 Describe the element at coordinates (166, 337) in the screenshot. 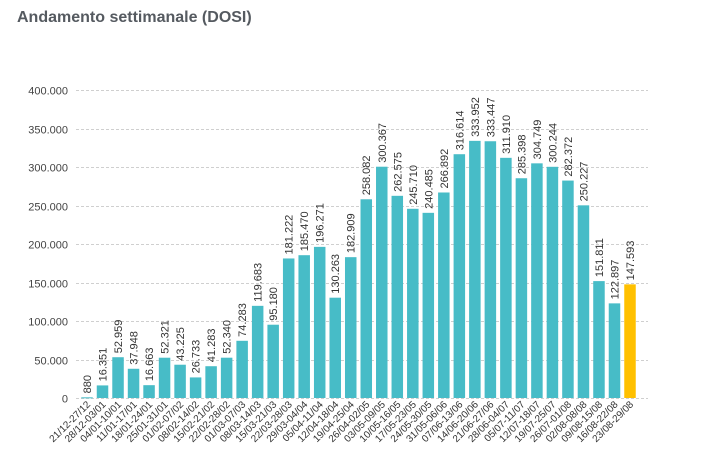

I see `data-label: 52.321` at that location.